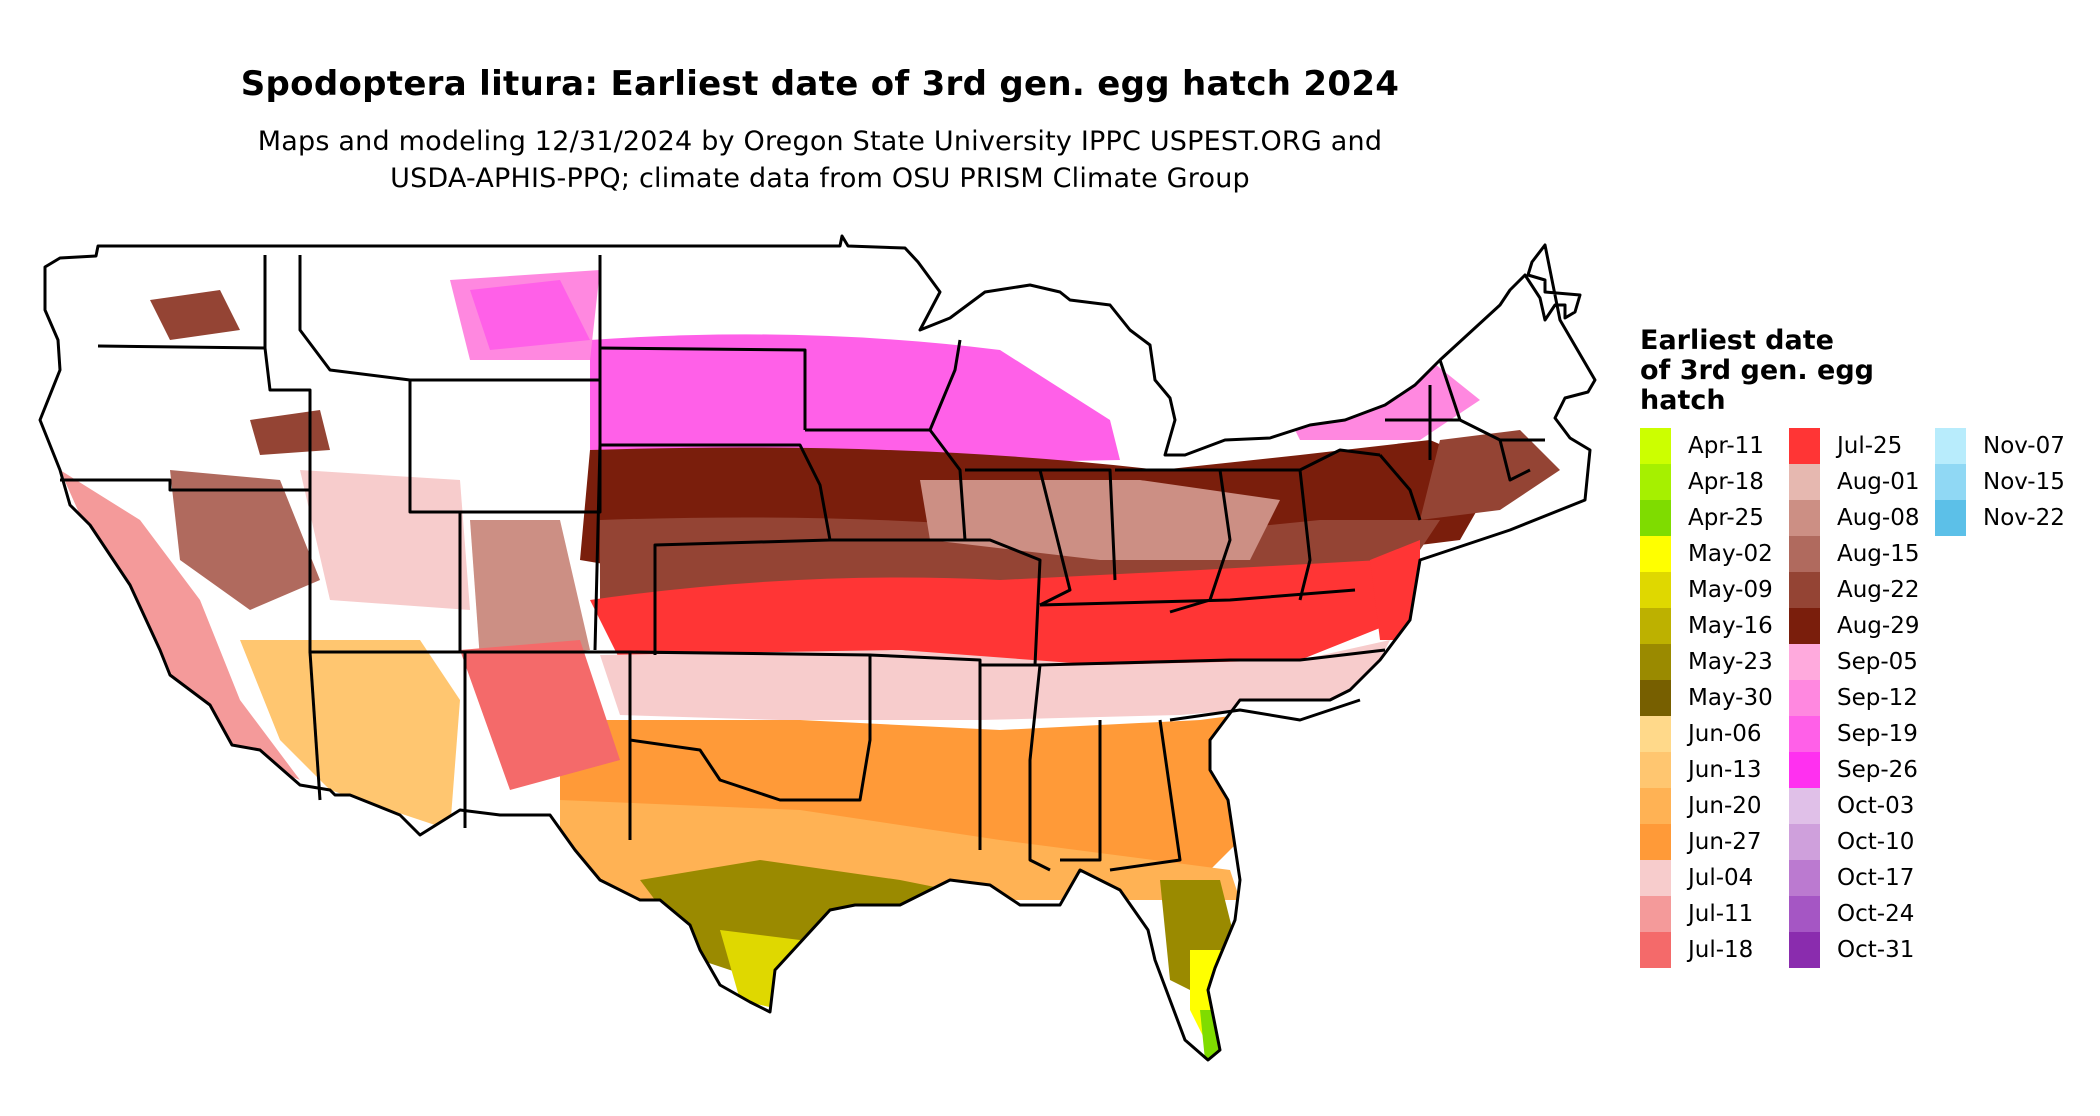 Image resolution: width=2100 pixels, height=1116 pixels. I want to click on legend-item: Sep-12, so click(1853, 698).